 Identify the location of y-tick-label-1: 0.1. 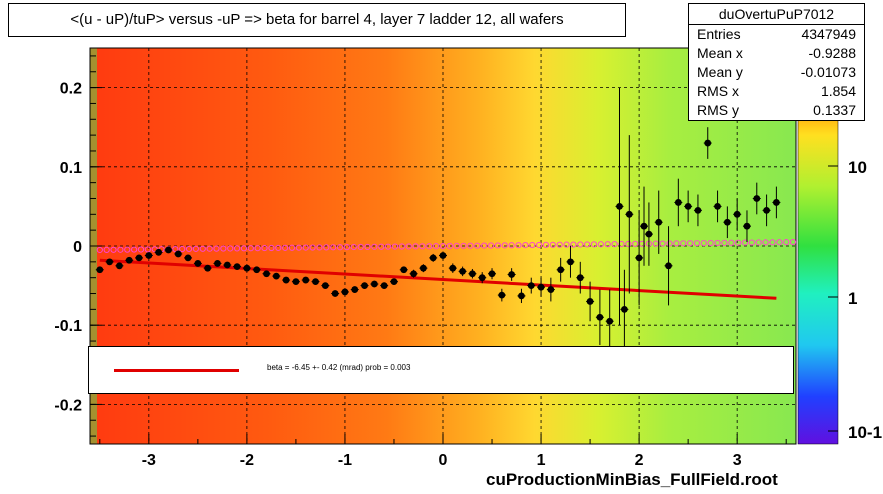
(71, 168).